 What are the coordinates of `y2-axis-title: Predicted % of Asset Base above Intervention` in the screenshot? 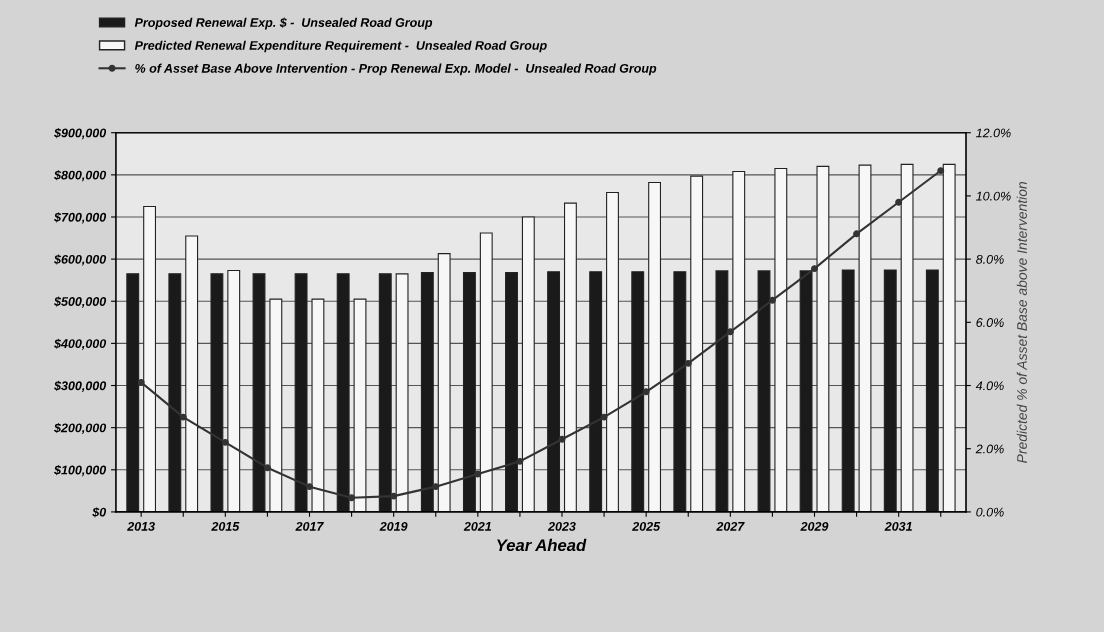 It's located at (1021, 322).